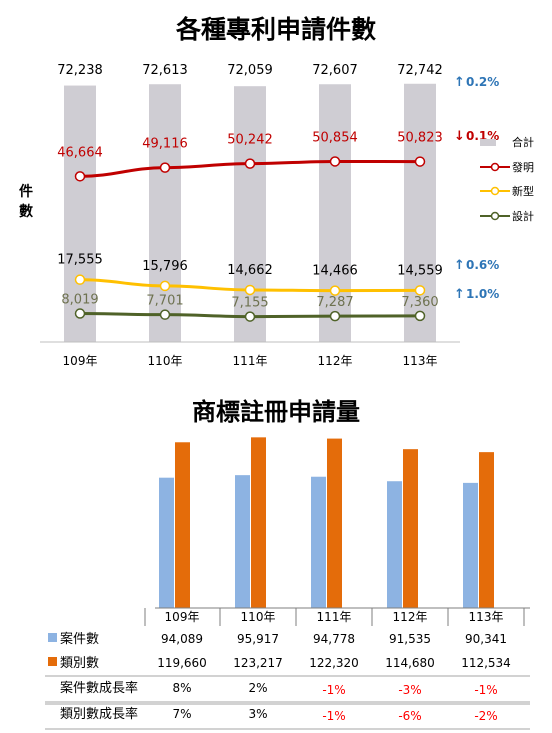 Image resolution: width=552 pixels, height=733 pixels. I want to click on table-cell: 2%, so click(257, 688).